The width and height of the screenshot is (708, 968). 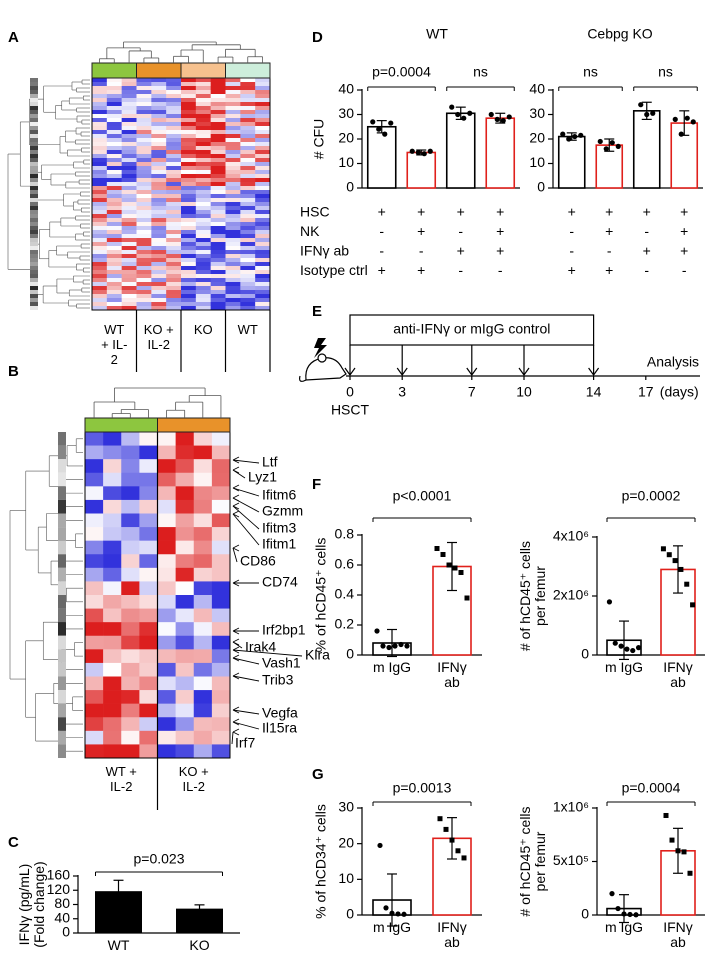 I want to click on table-cell: +, so click(x=647, y=251).